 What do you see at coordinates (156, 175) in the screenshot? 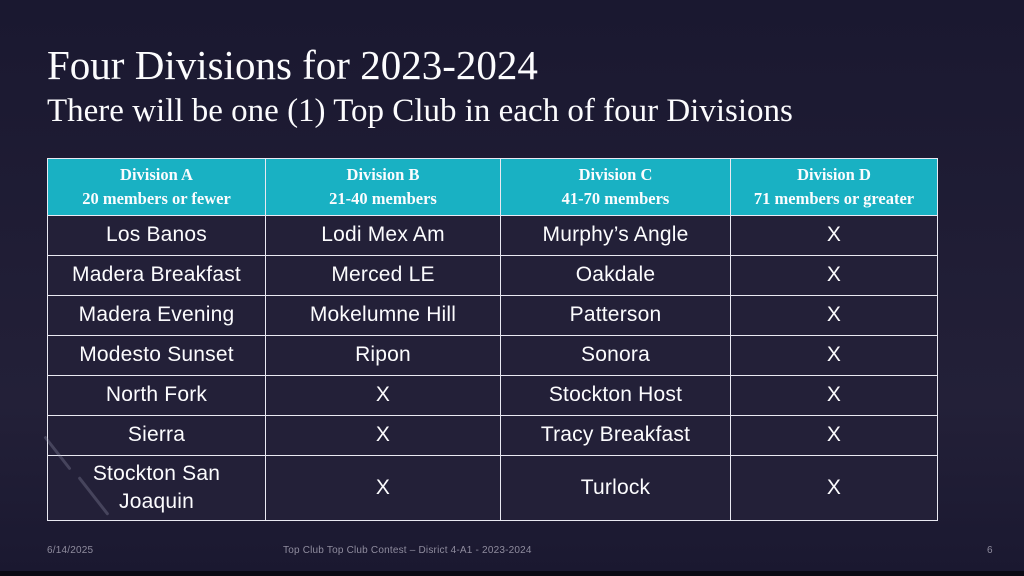
I see `division-label: Division A` at bounding box center [156, 175].